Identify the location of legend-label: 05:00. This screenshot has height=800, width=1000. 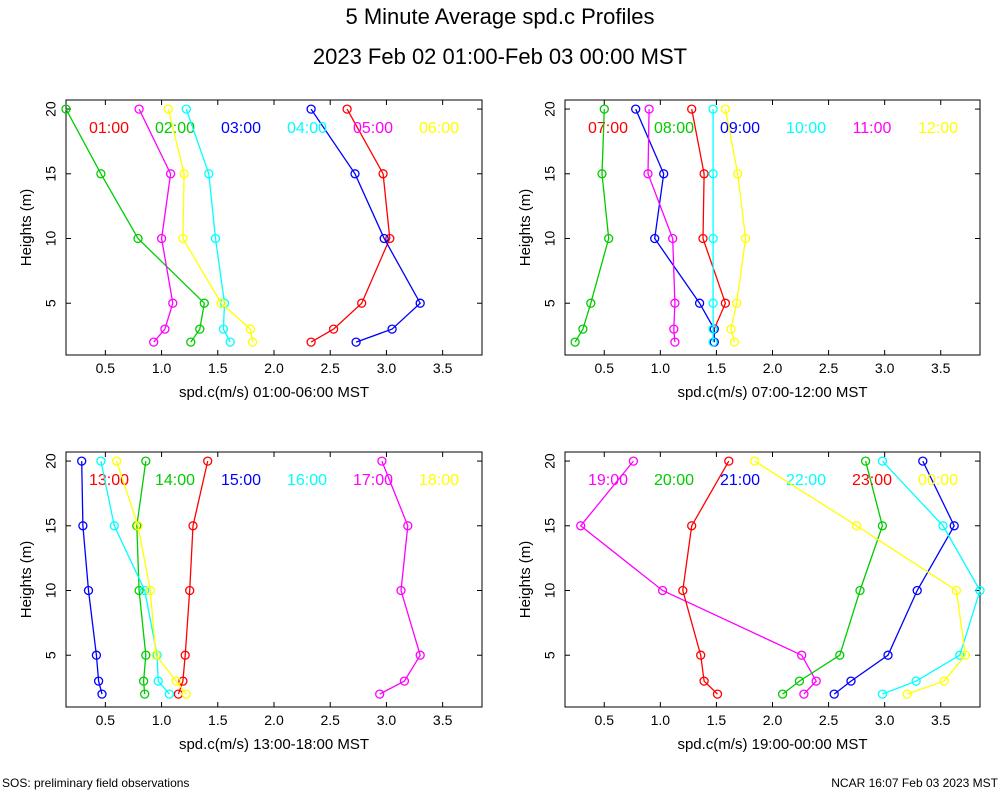
(373, 128).